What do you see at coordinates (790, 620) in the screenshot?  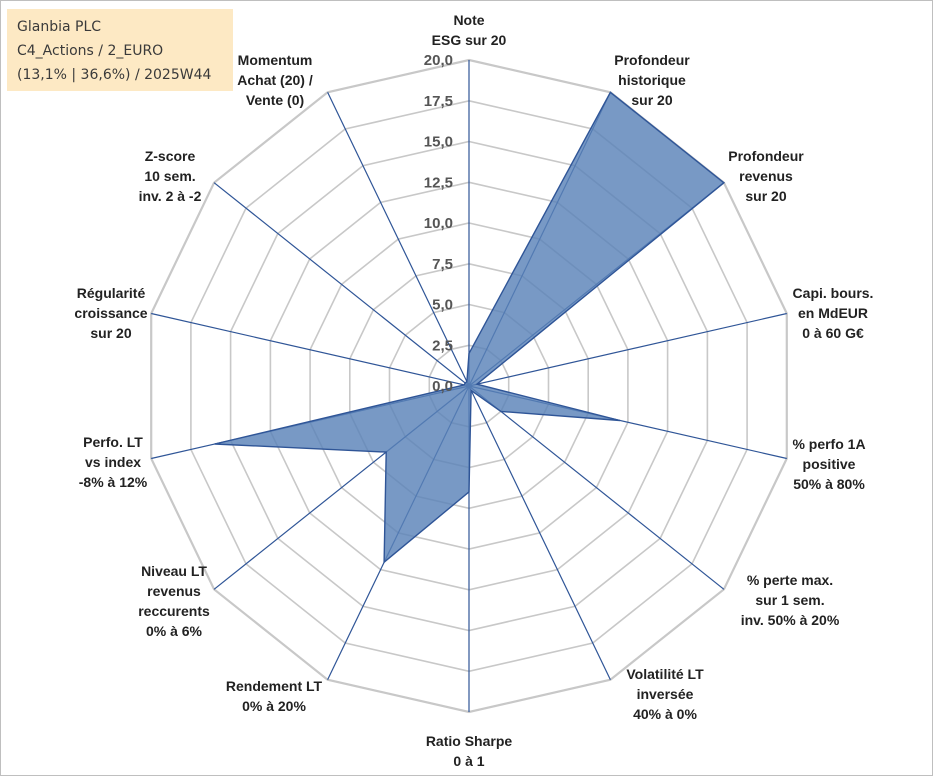 I see `axis-label: inv. 50% à 20%` at bounding box center [790, 620].